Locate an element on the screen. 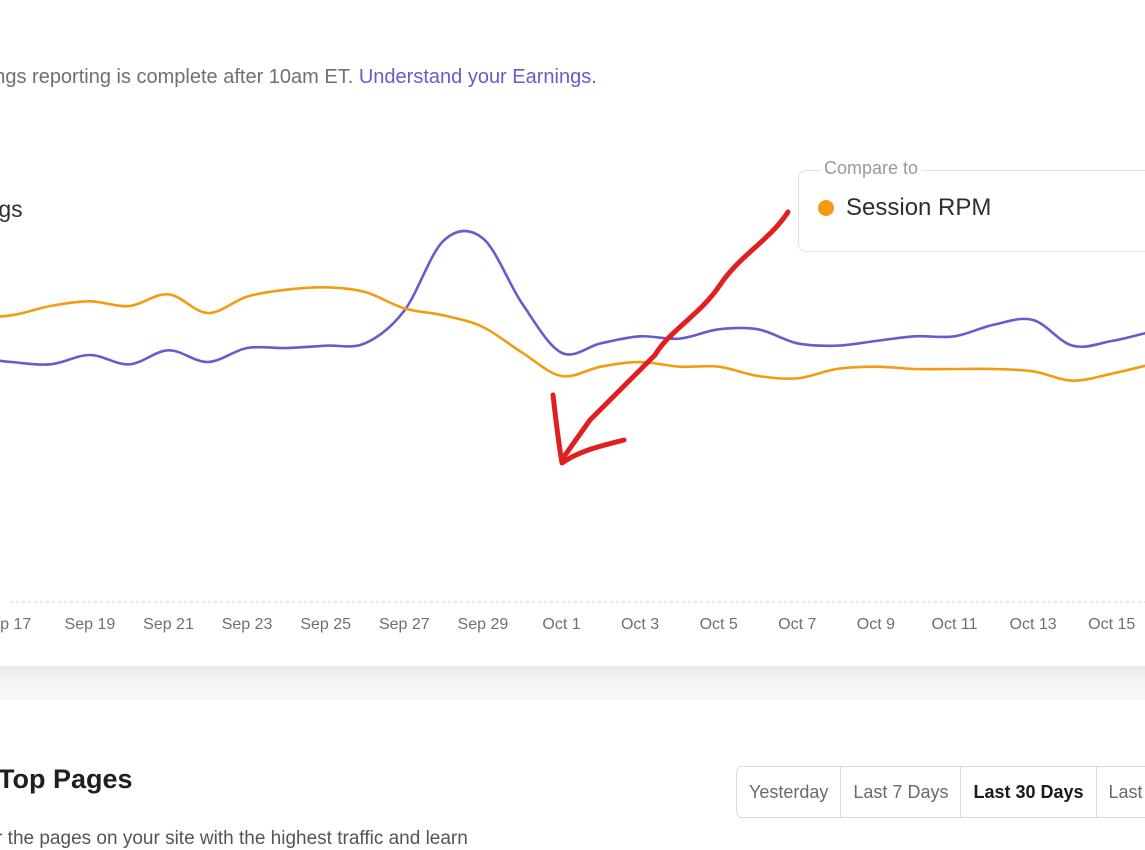 The height and width of the screenshot is (850, 1145). compare-session-rpm: Session RPM is located at coordinates (904, 208).